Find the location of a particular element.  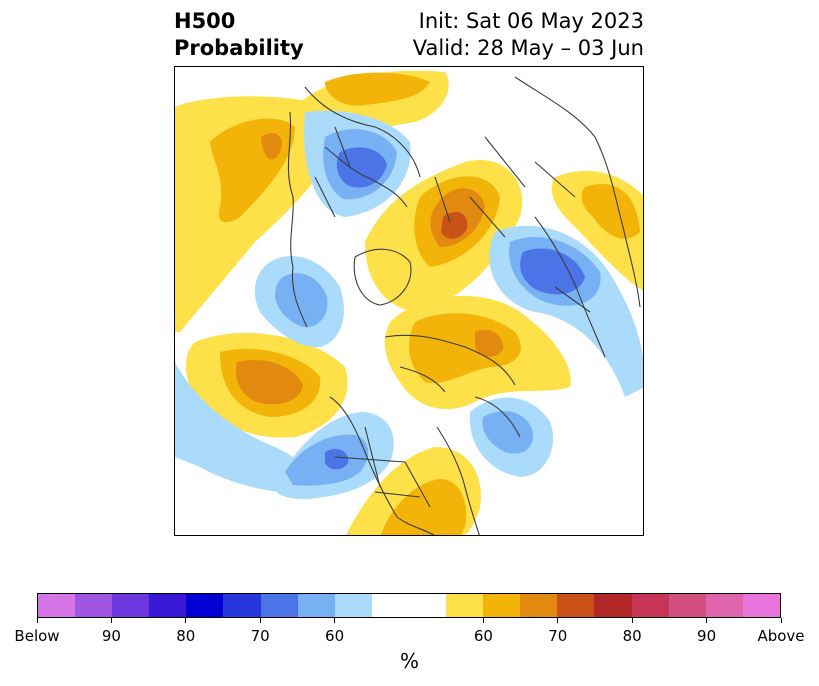

init-date: Init: Sat 06 May 2023 is located at coordinates (531, 21).